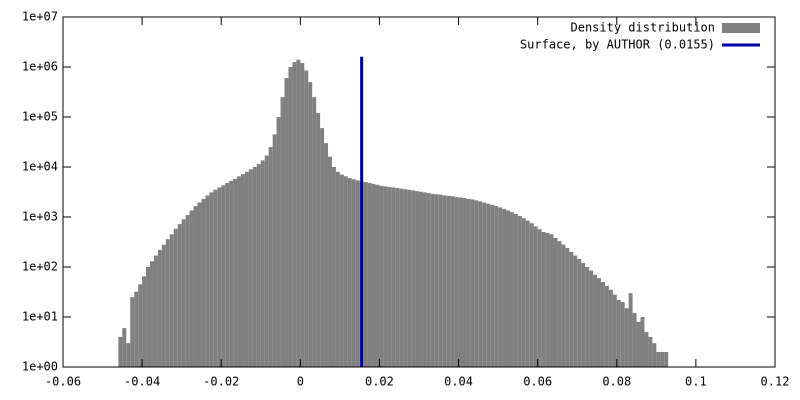 The height and width of the screenshot is (400, 800). What do you see at coordinates (63, 382) in the screenshot?
I see `x-tick-label: -0.06` at bounding box center [63, 382].